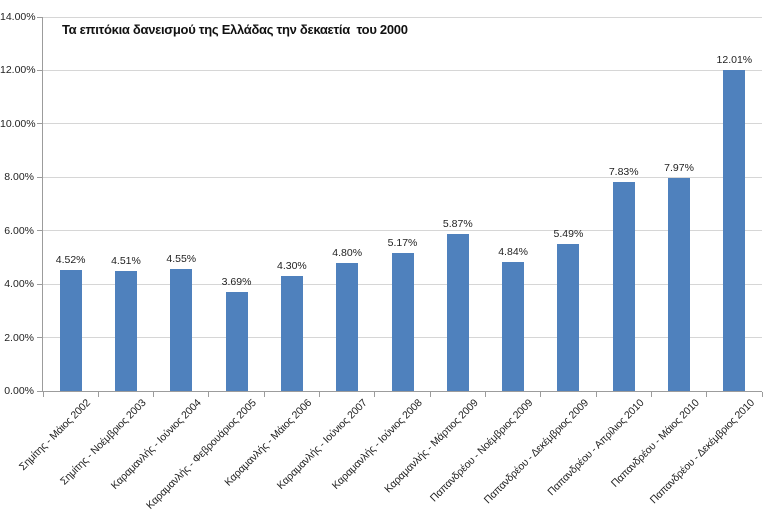  Describe the element at coordinates (18, 17) in the screenshot. I see `y-tick-label: 14.00%` at that location.